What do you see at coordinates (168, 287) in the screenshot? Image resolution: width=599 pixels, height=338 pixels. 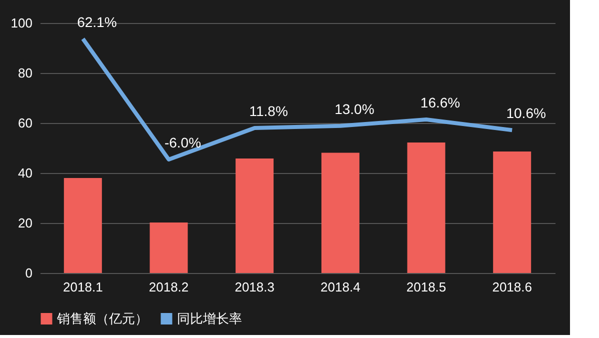 I see `x-tick-label: 2018.2` at bounding box center [168, 287].